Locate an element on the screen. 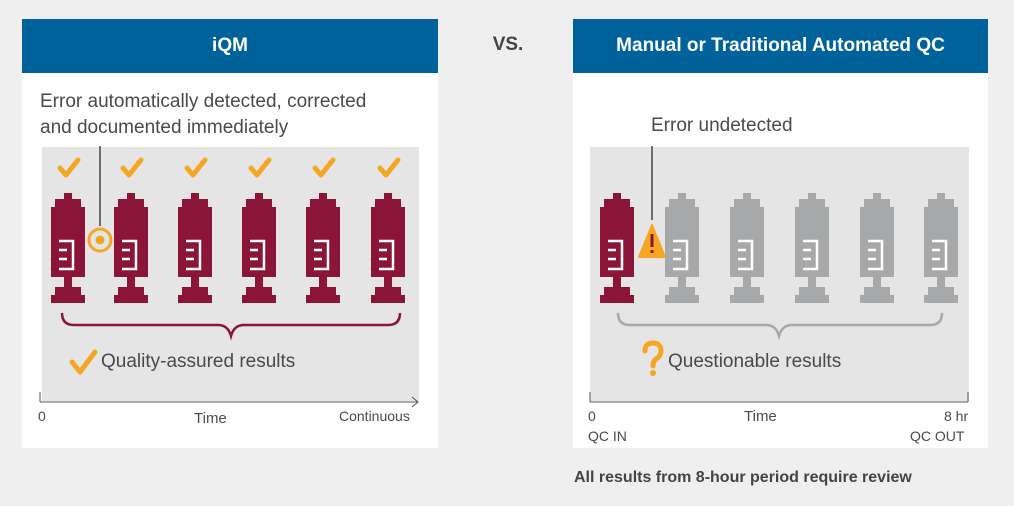 The image size is (1014, 506). iqm-header: iQM is located at coordinates (230, 46).